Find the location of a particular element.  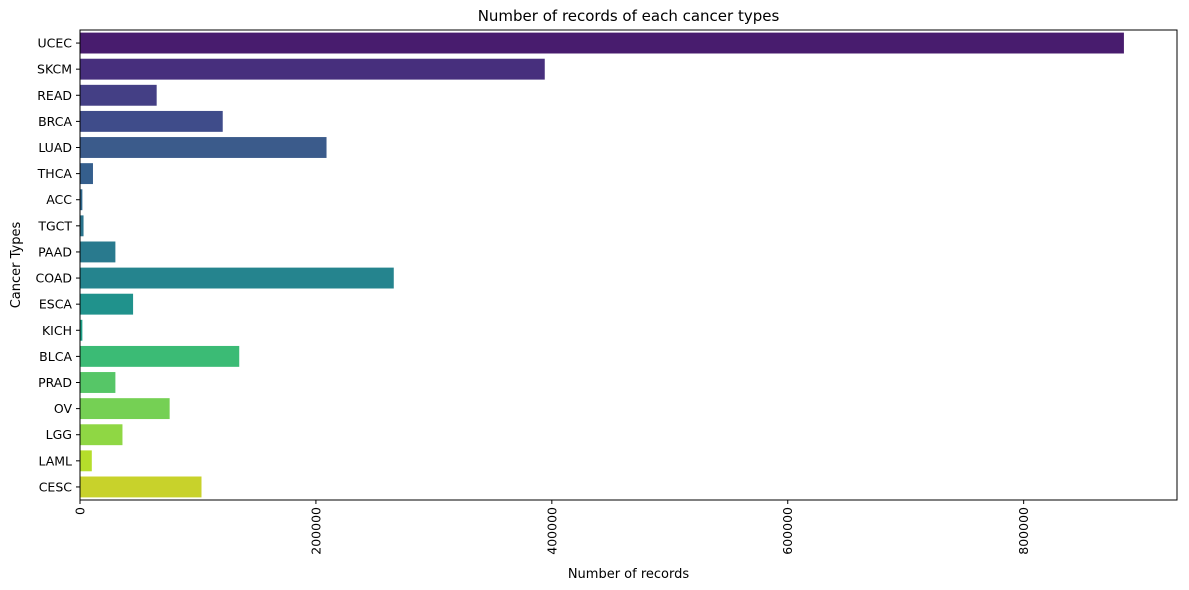

x-tick-label: 800000 is located at coordinates (1023, 531).